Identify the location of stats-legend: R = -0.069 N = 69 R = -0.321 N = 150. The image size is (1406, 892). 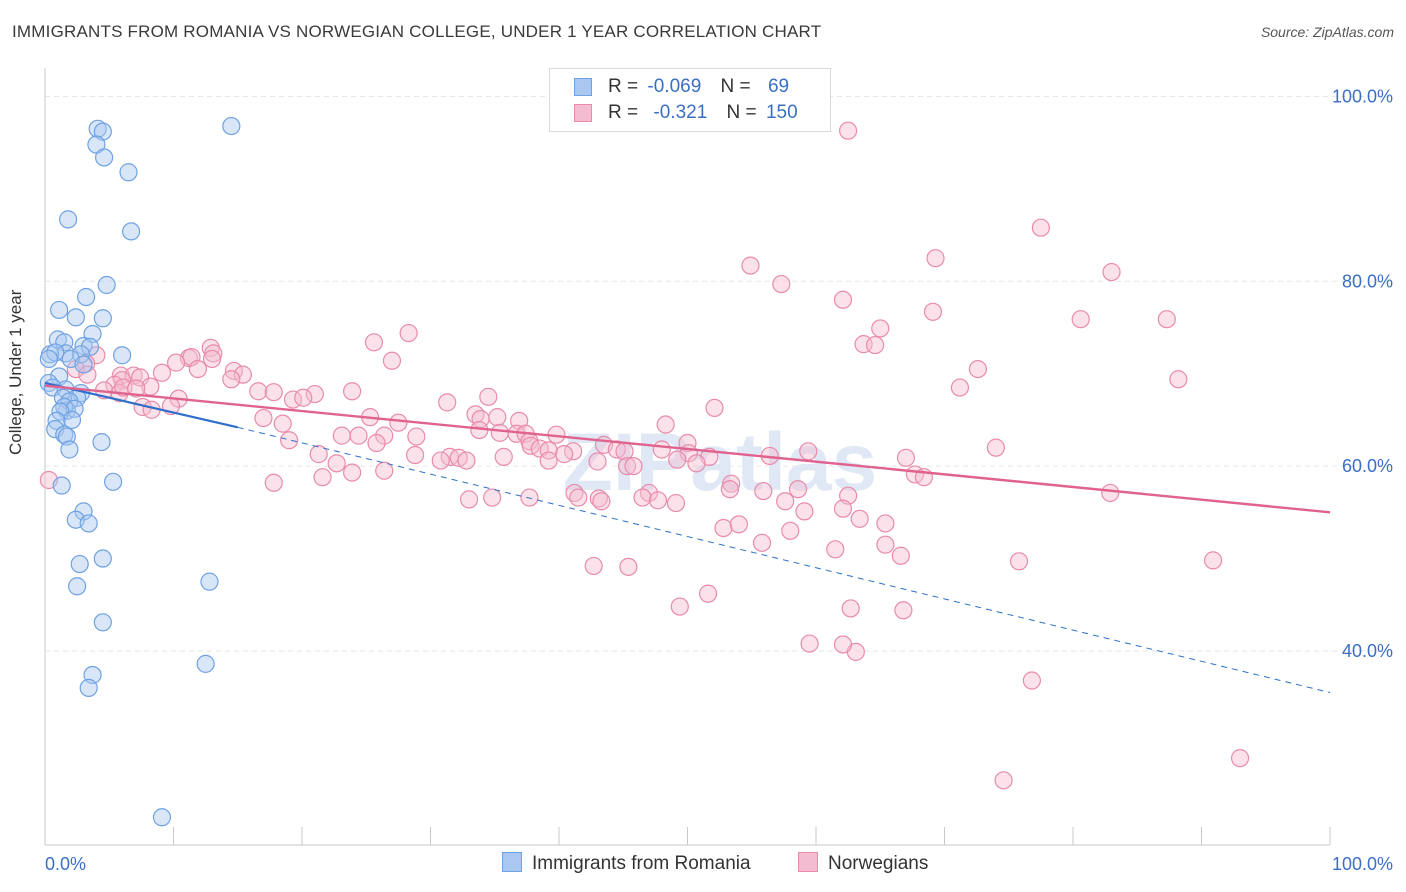
(690, 100).